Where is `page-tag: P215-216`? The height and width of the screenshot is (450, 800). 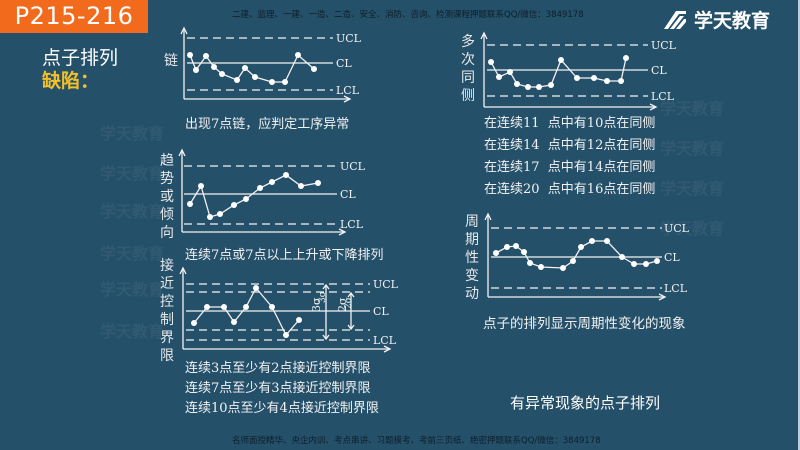
page-tag: P215-216 is located at coordinates (74, 16).